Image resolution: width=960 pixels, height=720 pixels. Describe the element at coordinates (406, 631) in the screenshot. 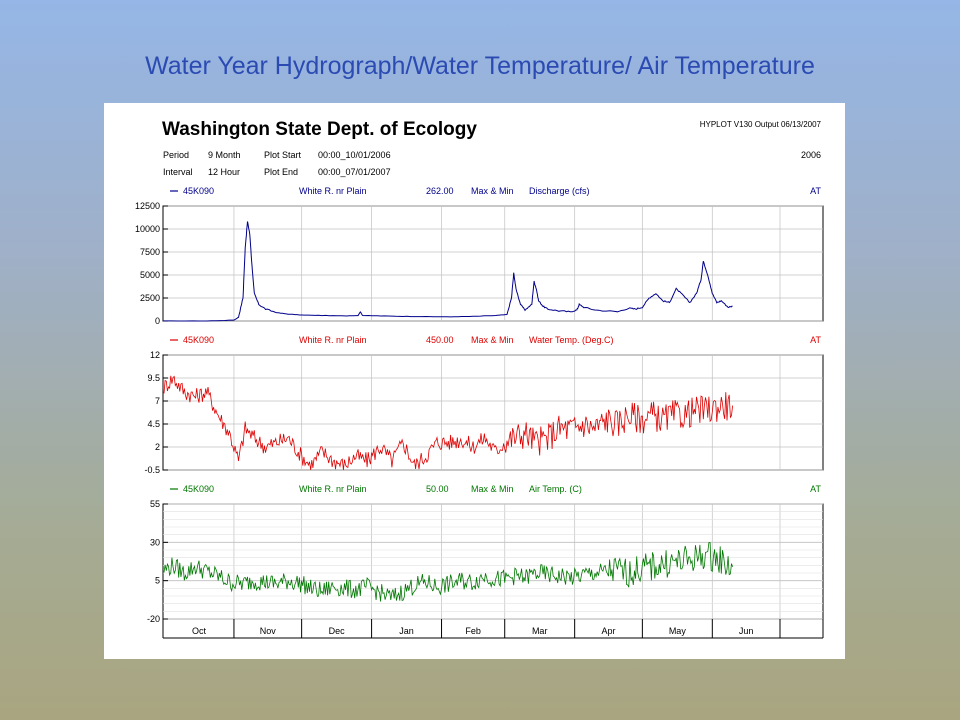

I see `month-label: Jan` at that location.